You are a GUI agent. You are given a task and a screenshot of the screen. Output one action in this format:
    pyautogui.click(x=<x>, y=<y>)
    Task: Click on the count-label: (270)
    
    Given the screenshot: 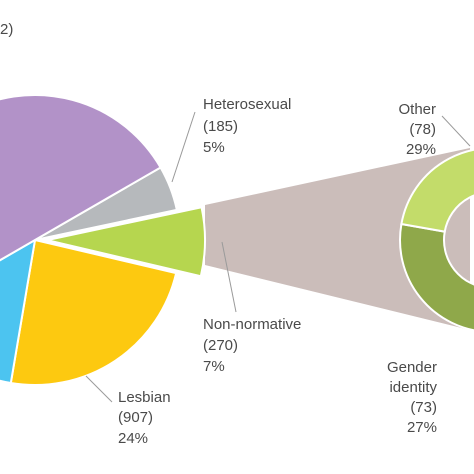 What is the action you would take?
    pyautogui.click(x=220, y=345)
    